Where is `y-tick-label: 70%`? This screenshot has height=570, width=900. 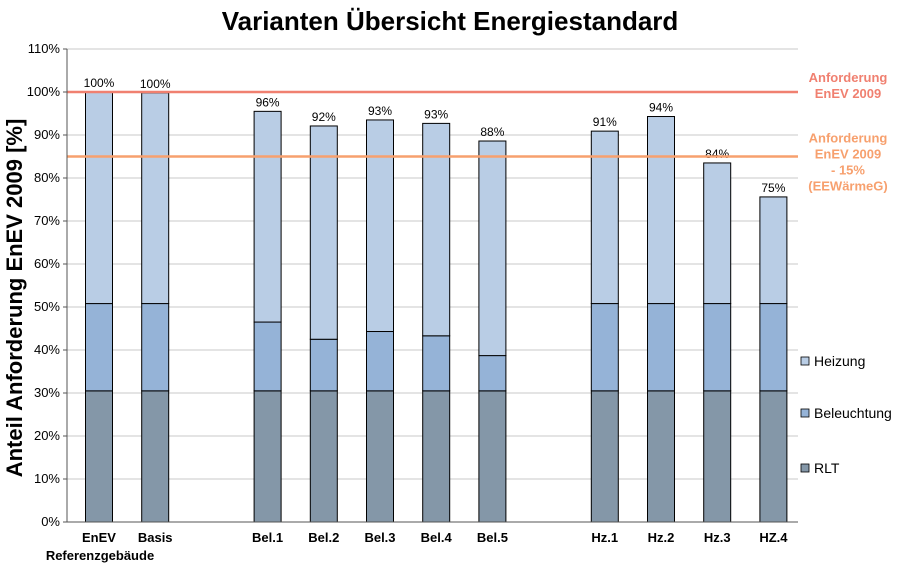 y-tick-label: 70% is located at coordinates (47, 220).